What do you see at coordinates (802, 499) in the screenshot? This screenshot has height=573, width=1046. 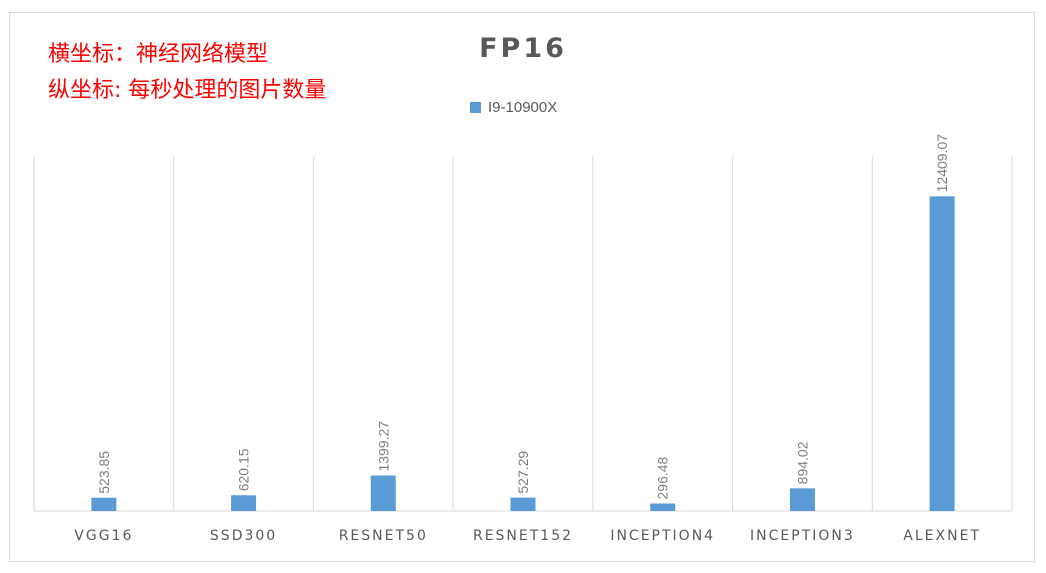 I see `bar-inception3` at bounding box center [802, 499].